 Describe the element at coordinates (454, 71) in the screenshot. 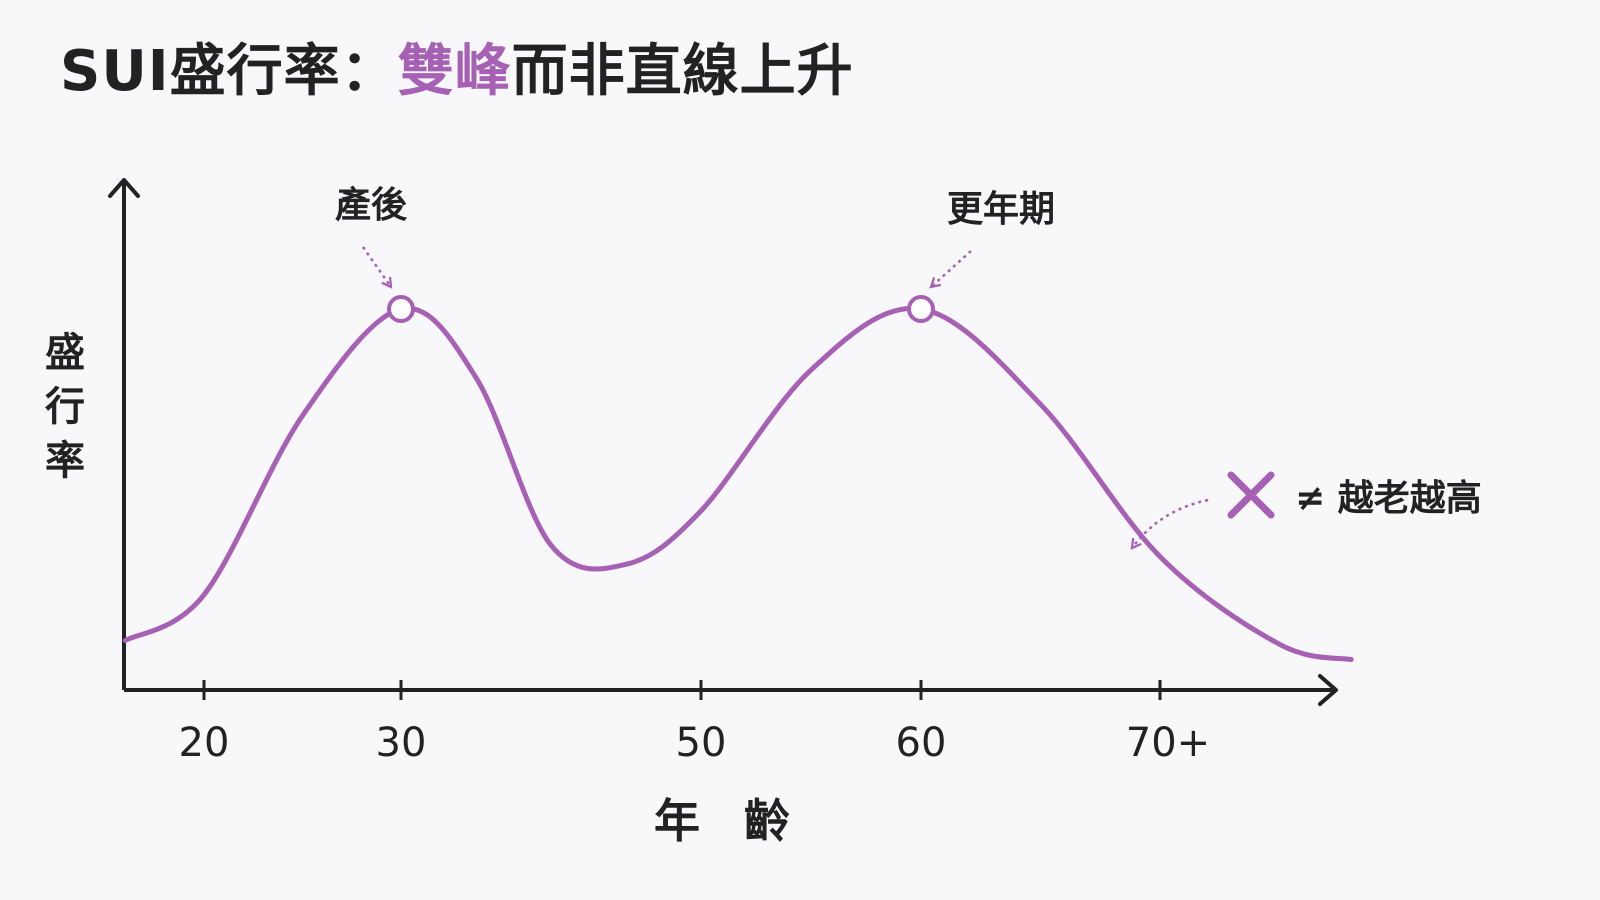

I see `title-highlight: 雙峰` at that location.